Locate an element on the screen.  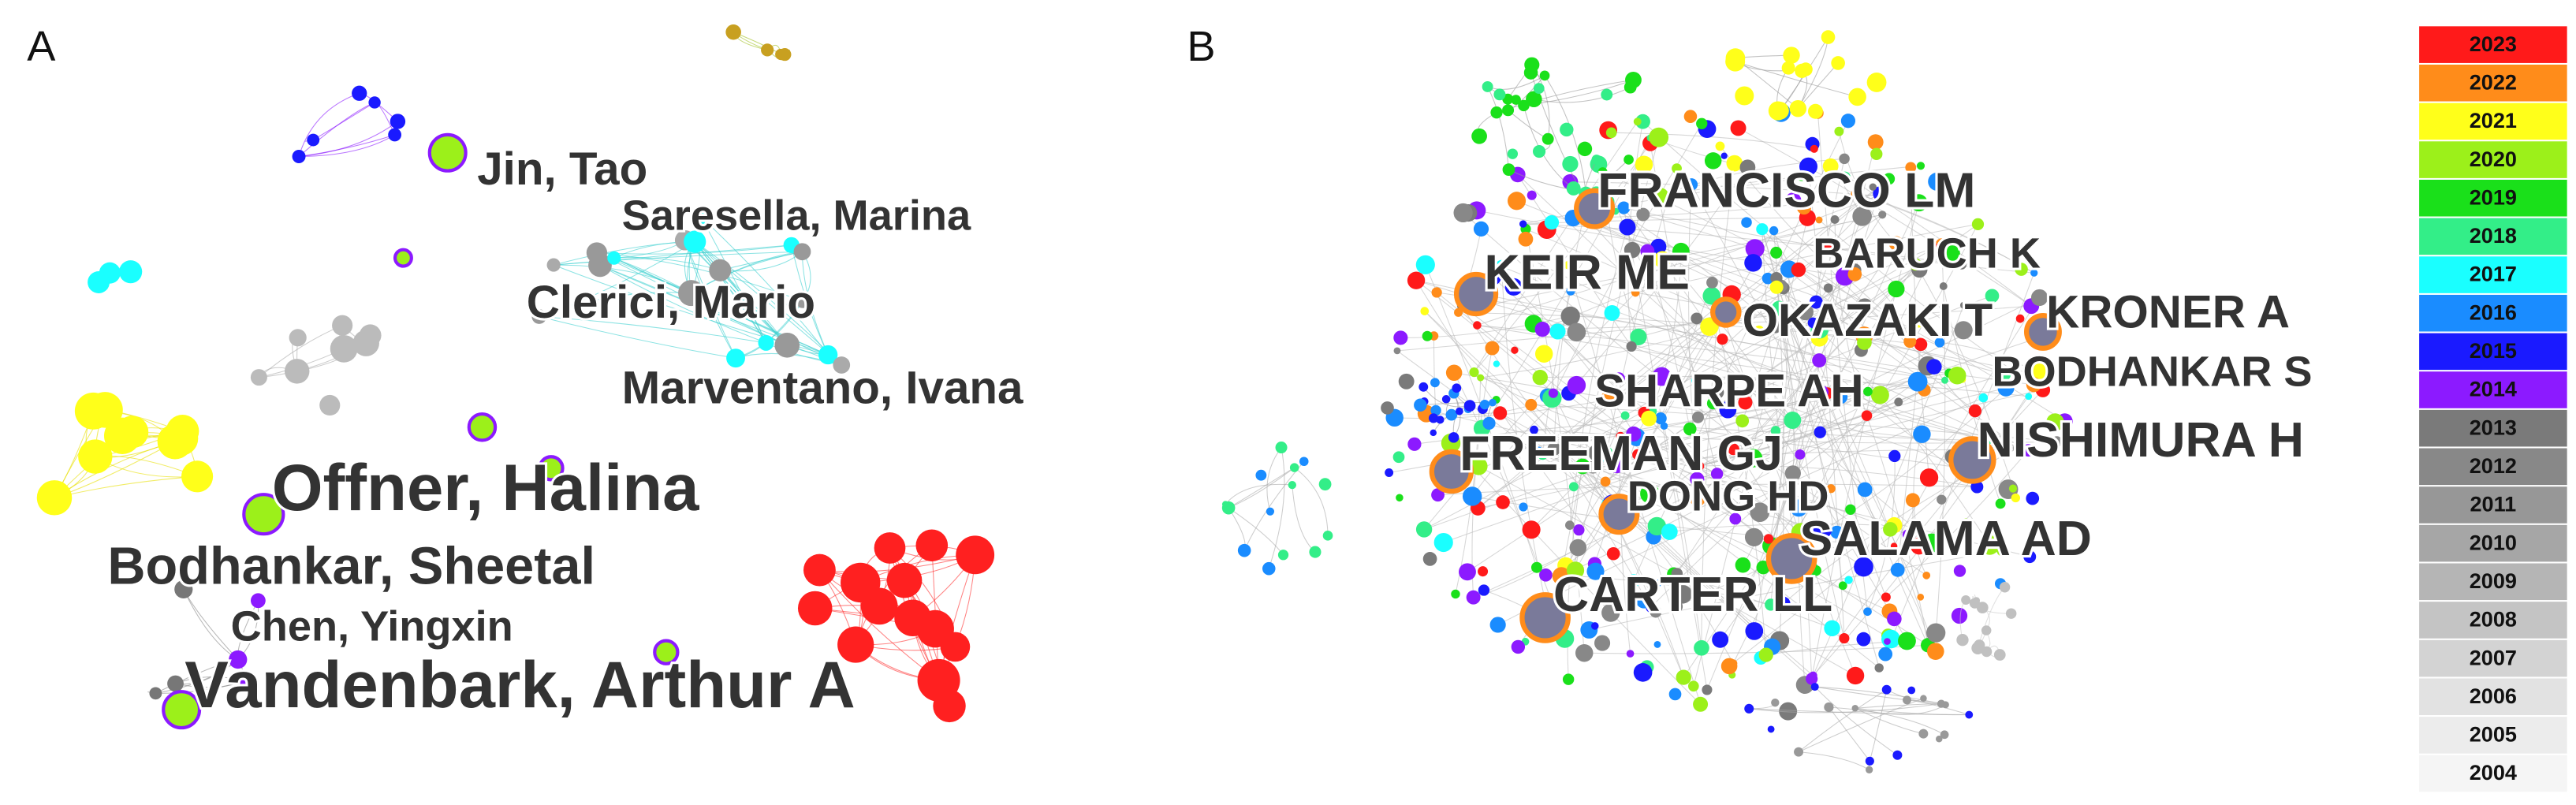
node-label: Bodhankar, Sheetal is located at coordinates (351, 567).